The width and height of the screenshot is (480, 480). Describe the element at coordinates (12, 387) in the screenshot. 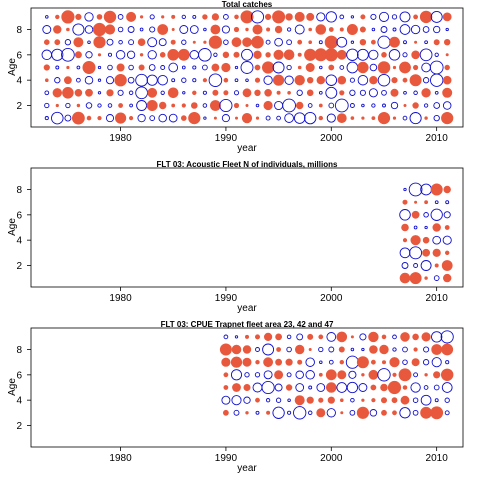

I see `y-axis-label: Age` at that location.